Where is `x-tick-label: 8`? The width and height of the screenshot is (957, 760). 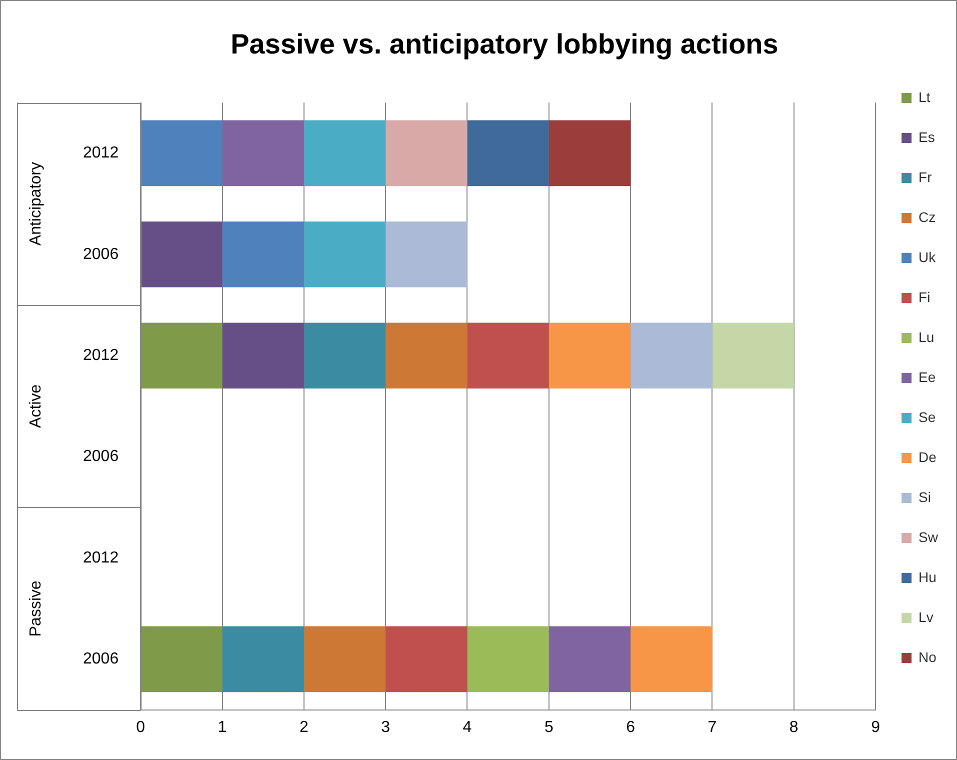 x-tick-label: 8 is located at coordinates (793, 727).